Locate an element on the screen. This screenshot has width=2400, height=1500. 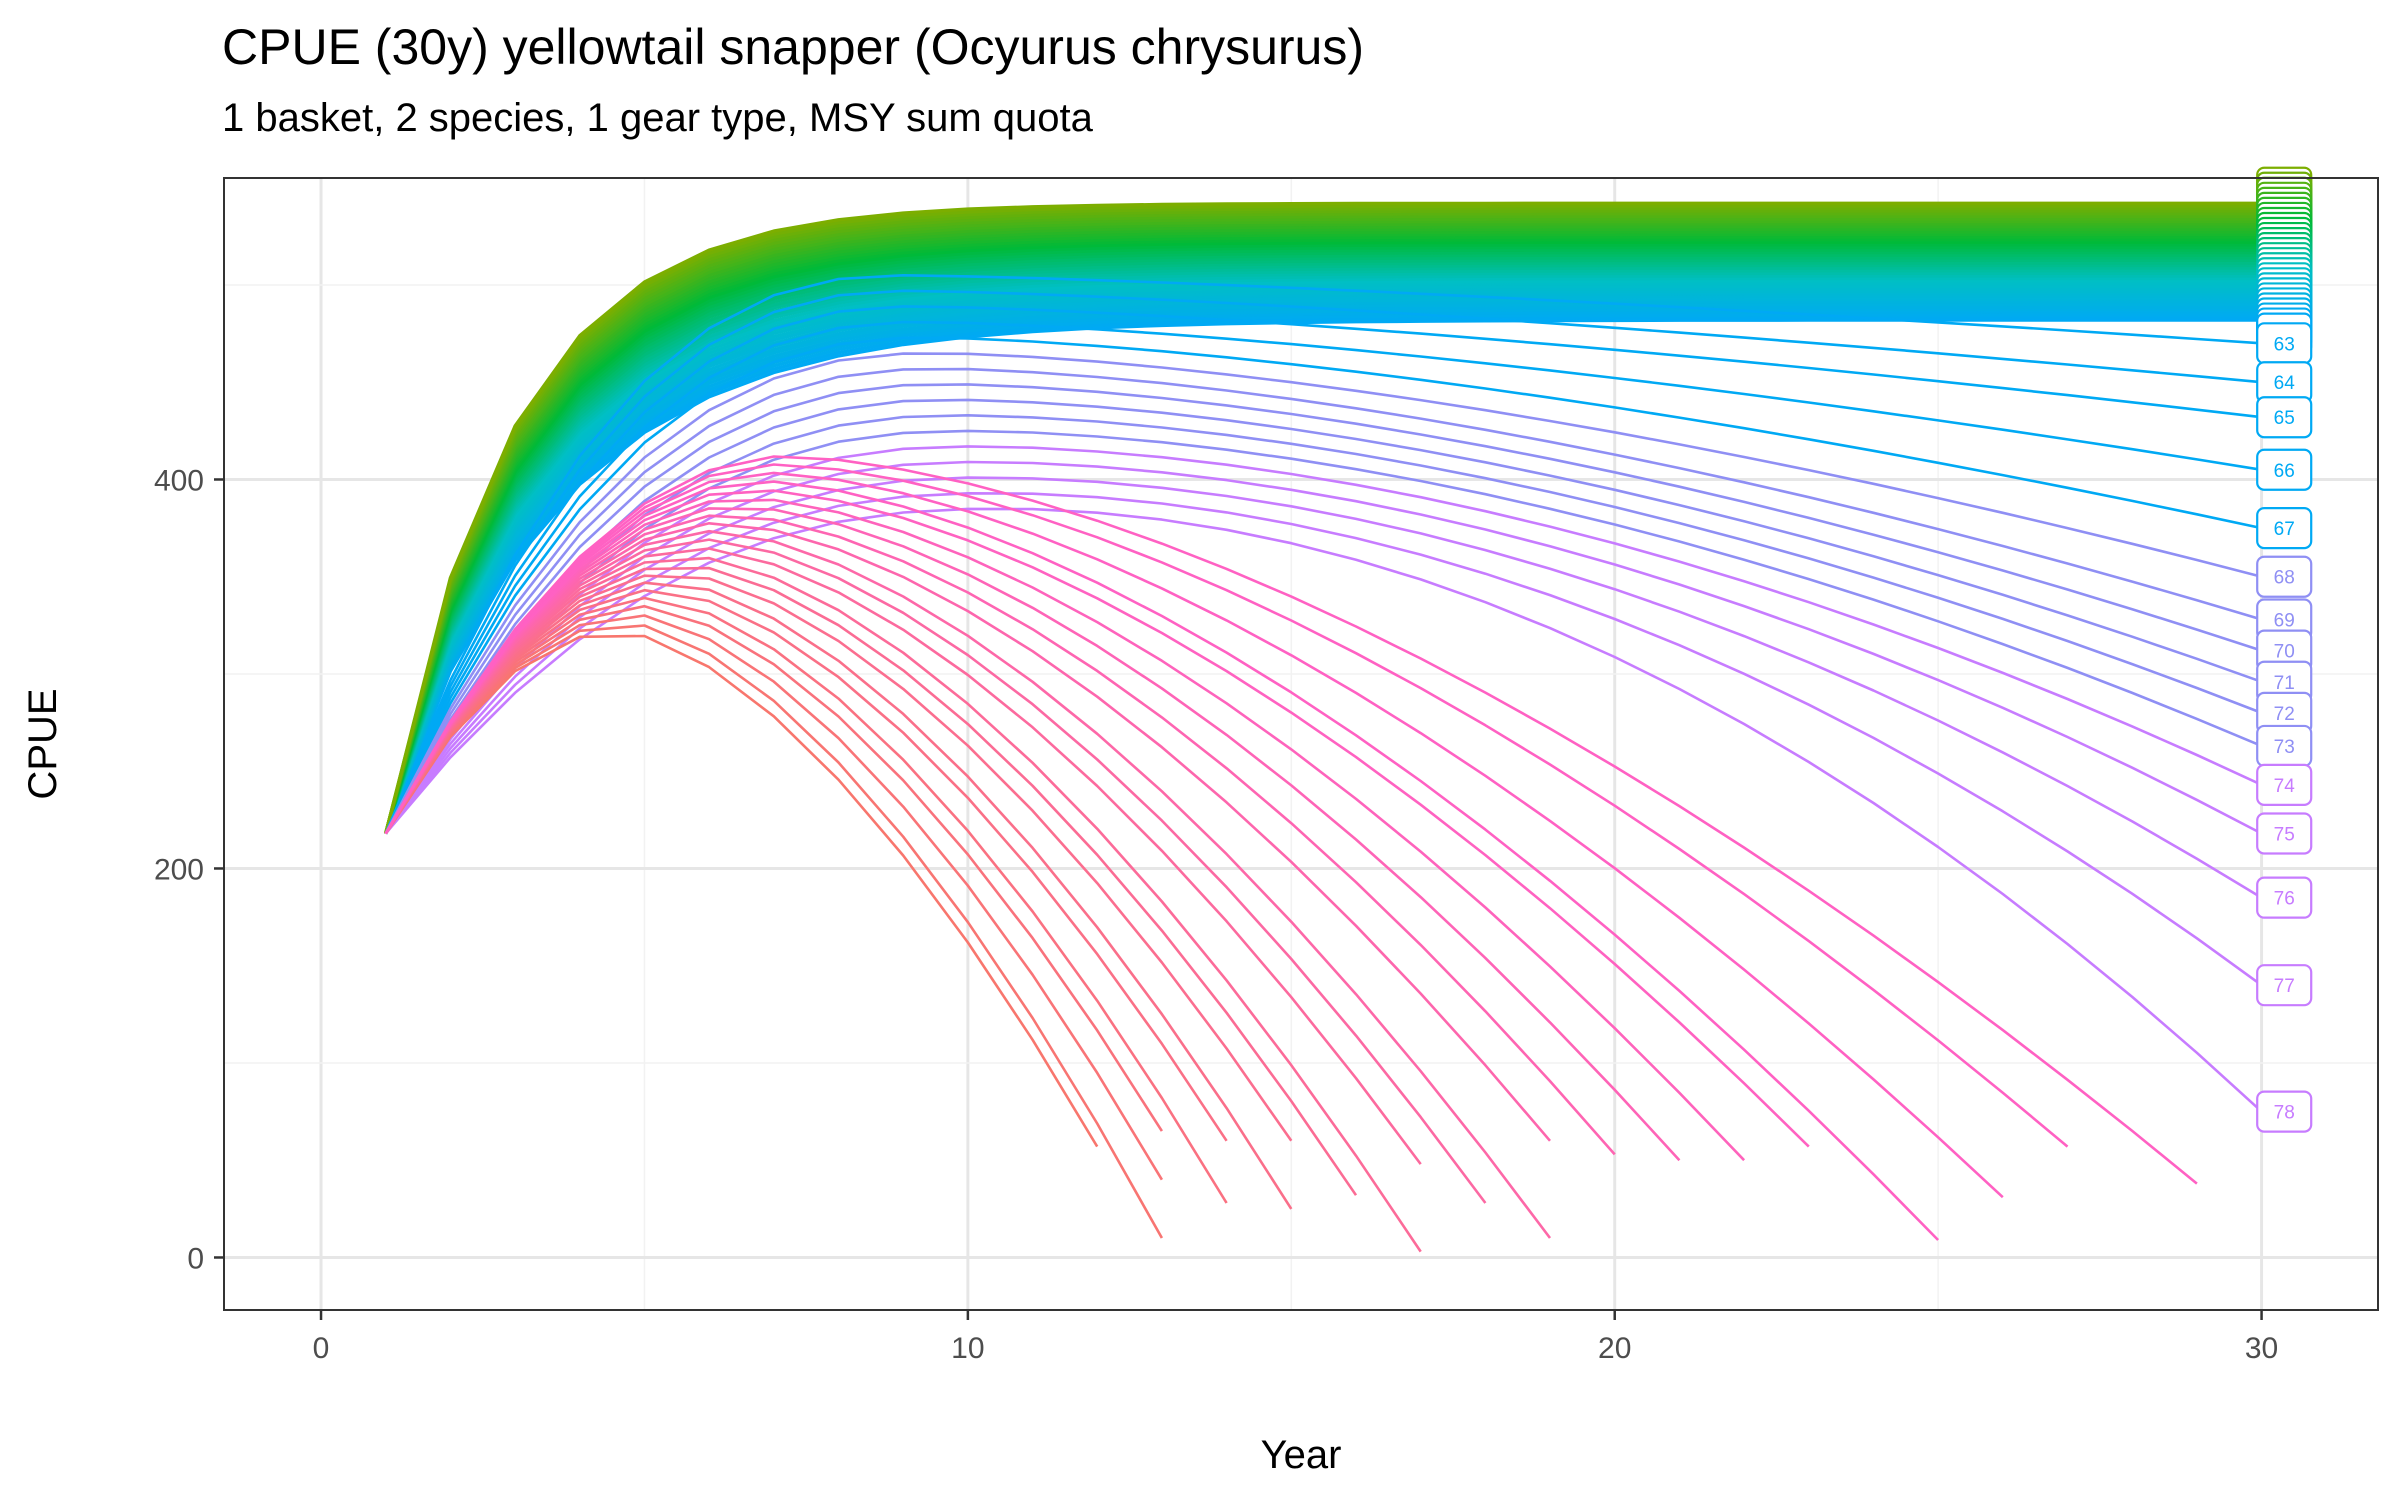
end-label-layer: 63 64 65 66 67 68 69 70 71 72 73 74 75 76 77 78 is located at coordinates (2284, 649).